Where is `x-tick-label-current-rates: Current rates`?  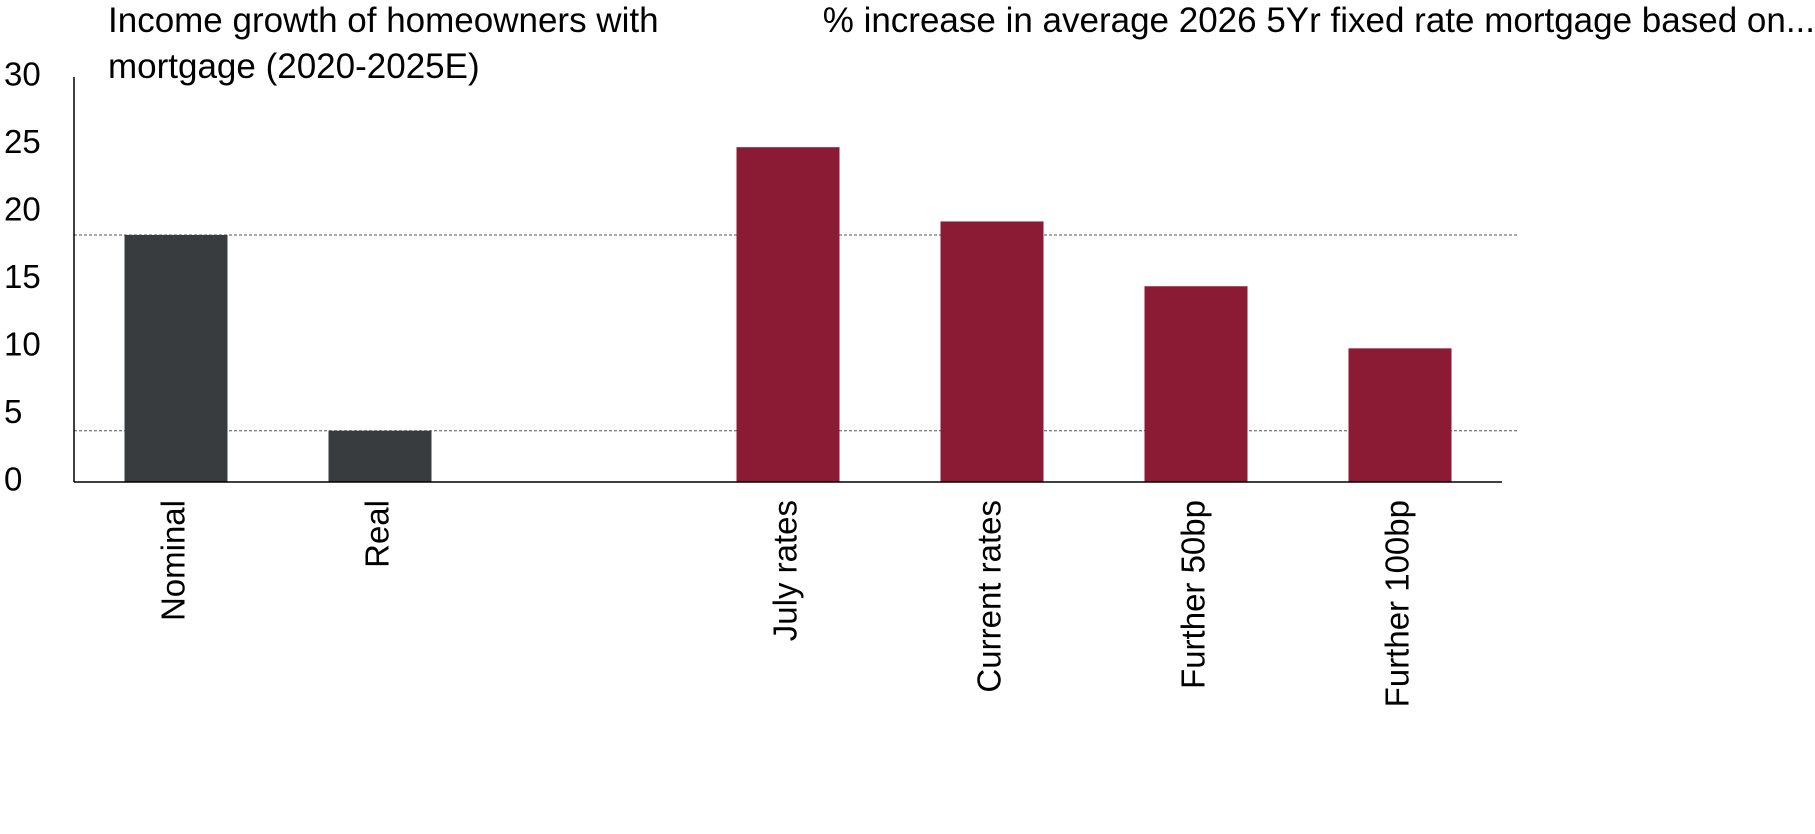 x-tick-label-current-rates: Current rates is located at coordinates (989, 596).